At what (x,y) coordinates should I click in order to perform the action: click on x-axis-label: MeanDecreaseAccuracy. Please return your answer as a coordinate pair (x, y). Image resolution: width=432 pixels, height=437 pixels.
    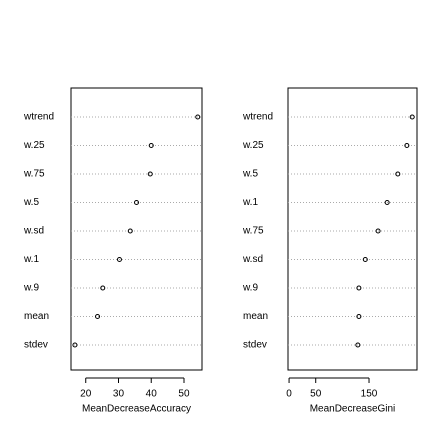
    Looking at the image, I should click on (136, 409).